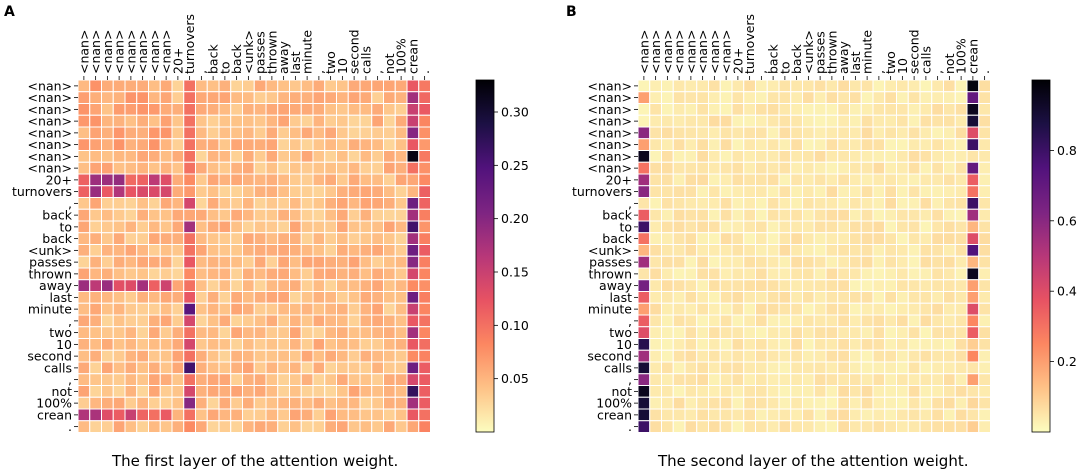 Image resolution: width=1084 pixels, height=472 pixels. Describe the element at coordinates (515, 218) in the screenshot. I see `colorbar-tick-label: 0.20` at that location.